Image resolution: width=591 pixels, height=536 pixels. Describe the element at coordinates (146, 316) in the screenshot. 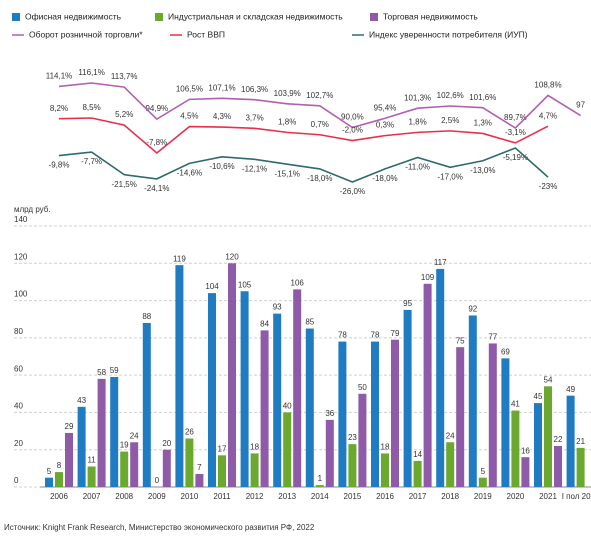

I see `data-label: 88` at that location.